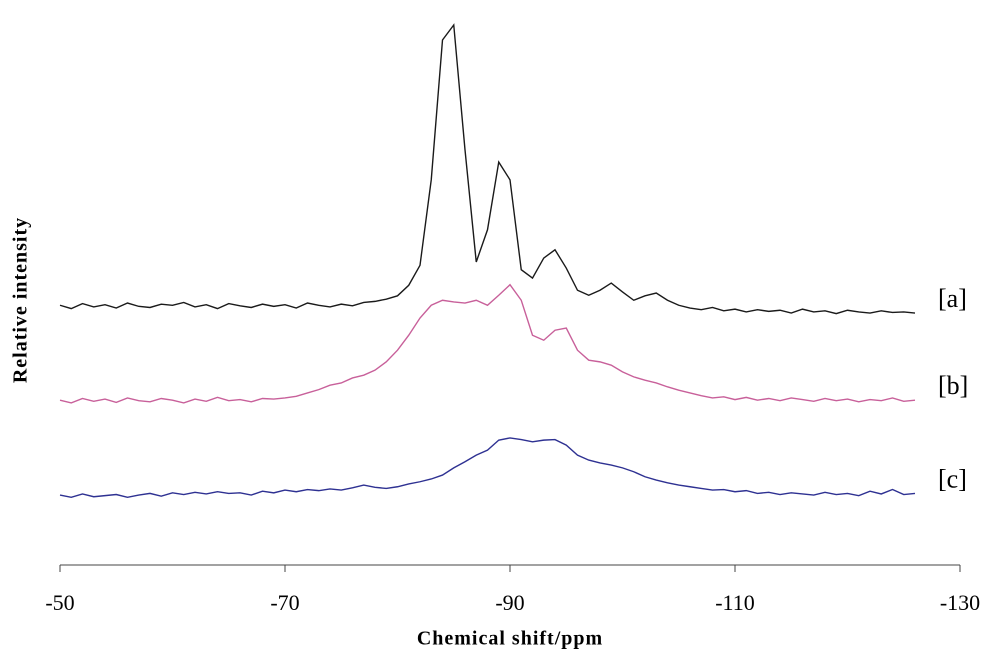 The image size is (993, 653). Describe the element at coordinates (509, 602) in the screenshot. I see `x-tick-label: -90` at that location.